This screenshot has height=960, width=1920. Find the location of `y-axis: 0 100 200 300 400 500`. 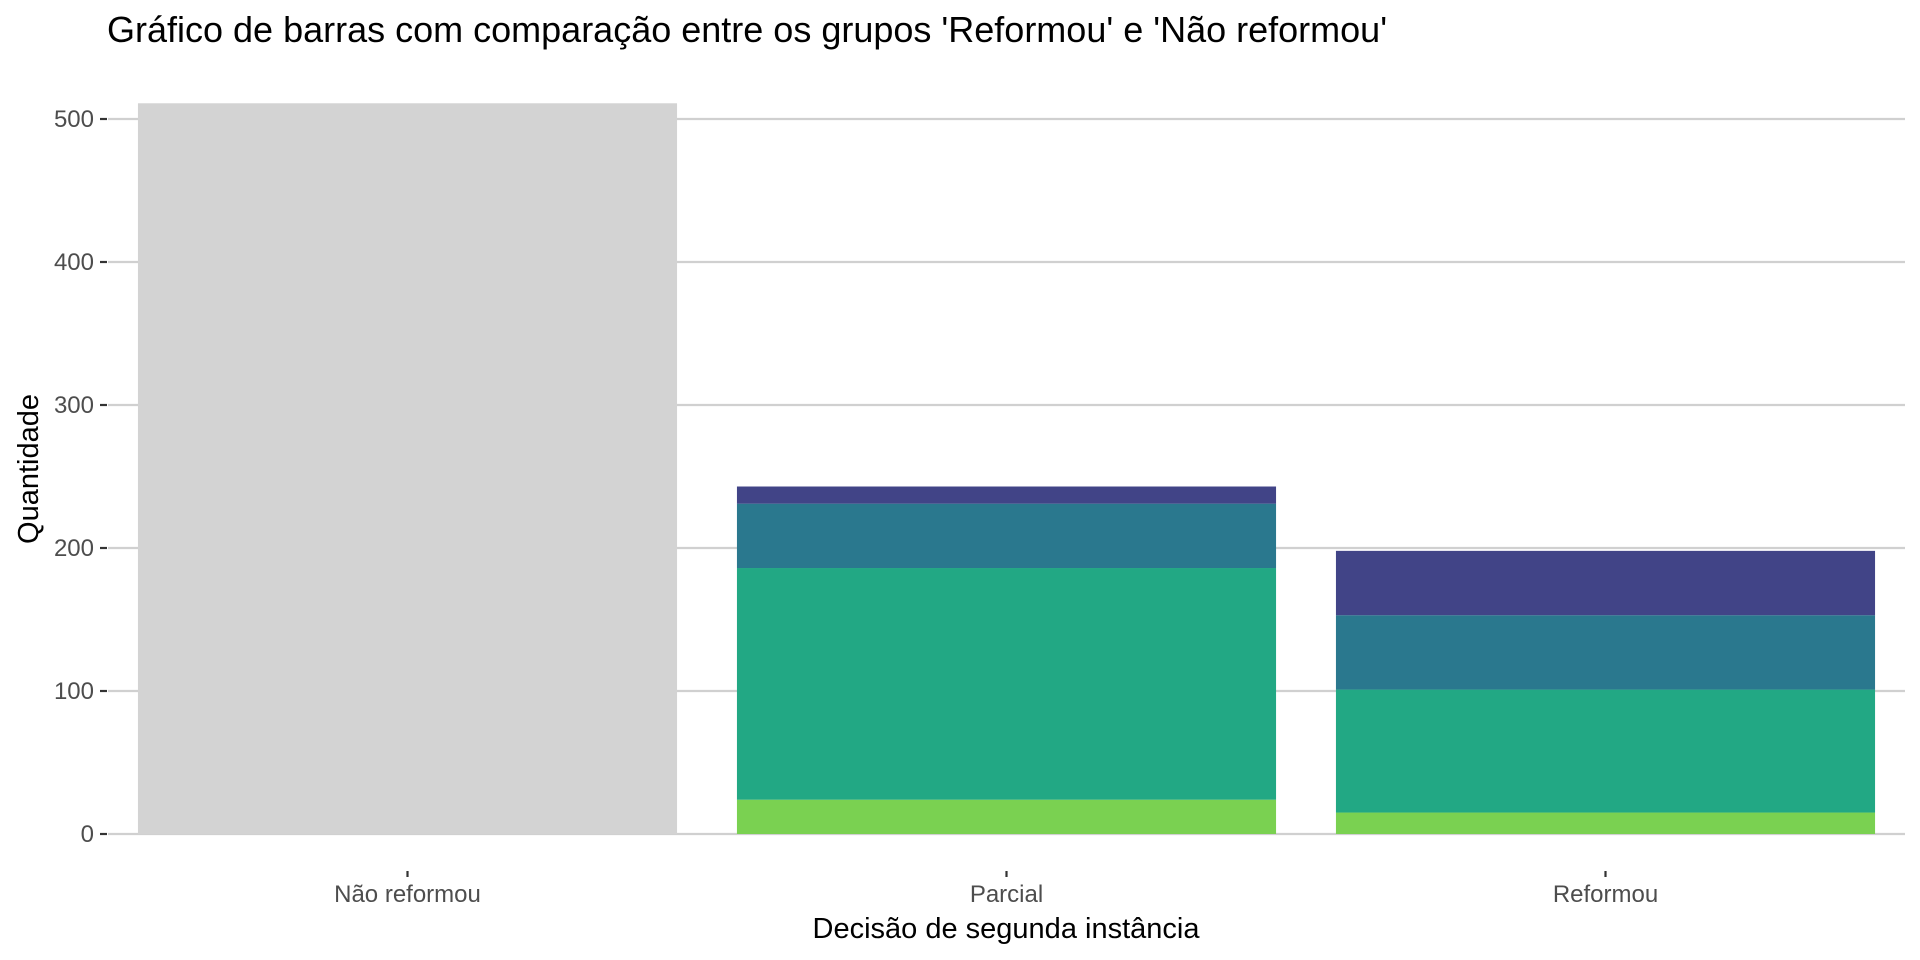

y-axis: 0 100 200 300 400 500 is located at coordinates (80, 477).